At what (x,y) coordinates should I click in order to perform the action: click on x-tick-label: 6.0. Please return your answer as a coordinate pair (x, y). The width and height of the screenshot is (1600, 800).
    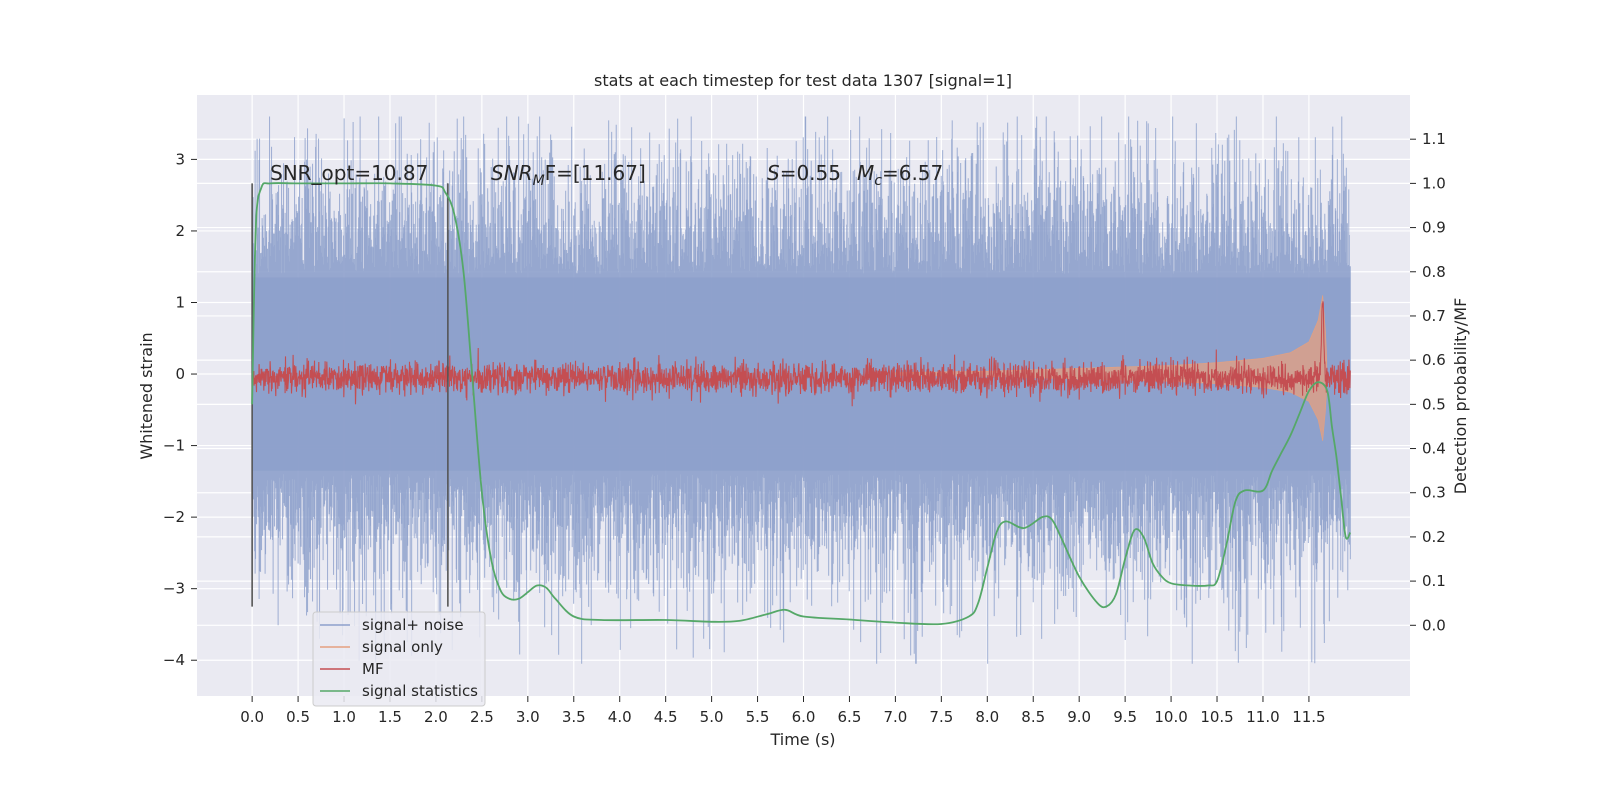
    Looking at the image, I should click on (804, 717).